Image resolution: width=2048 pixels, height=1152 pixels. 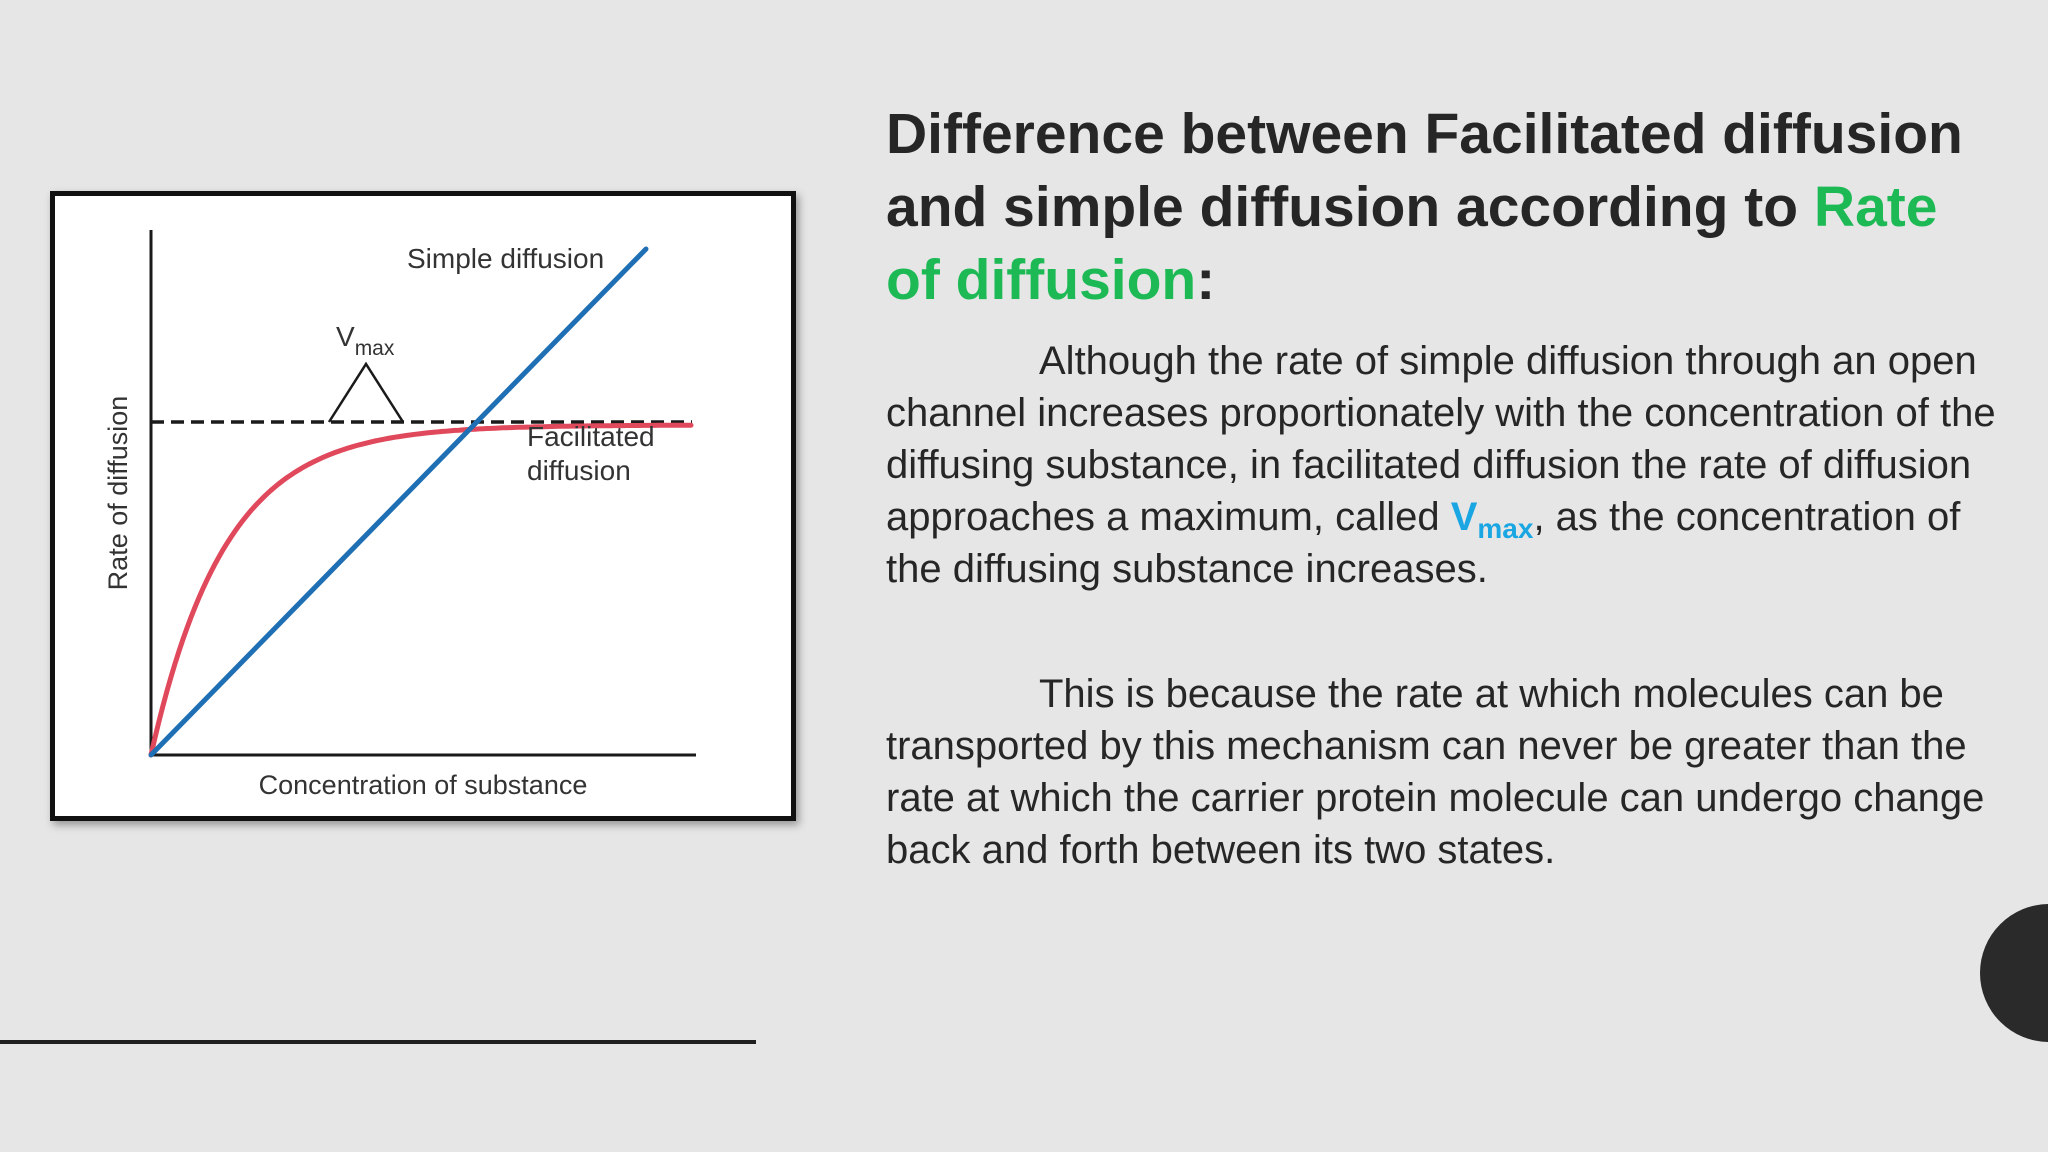 I want to click on vmax-term: Vmax, so click(x=1492, y=519).